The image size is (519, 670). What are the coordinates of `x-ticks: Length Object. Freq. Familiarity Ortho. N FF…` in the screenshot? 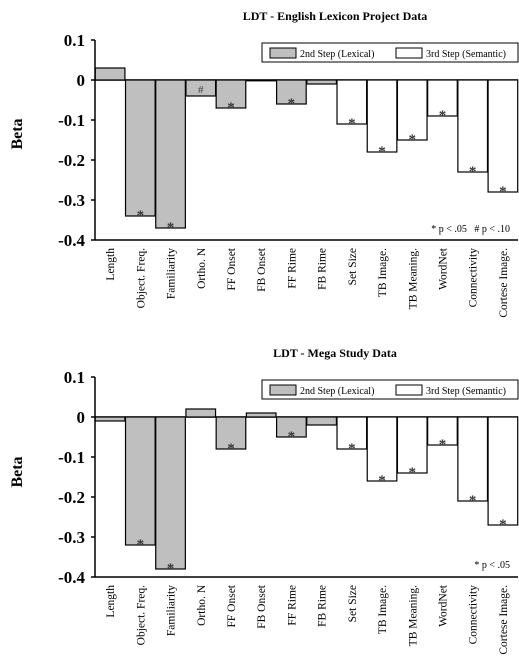 It's located at (307, 619).